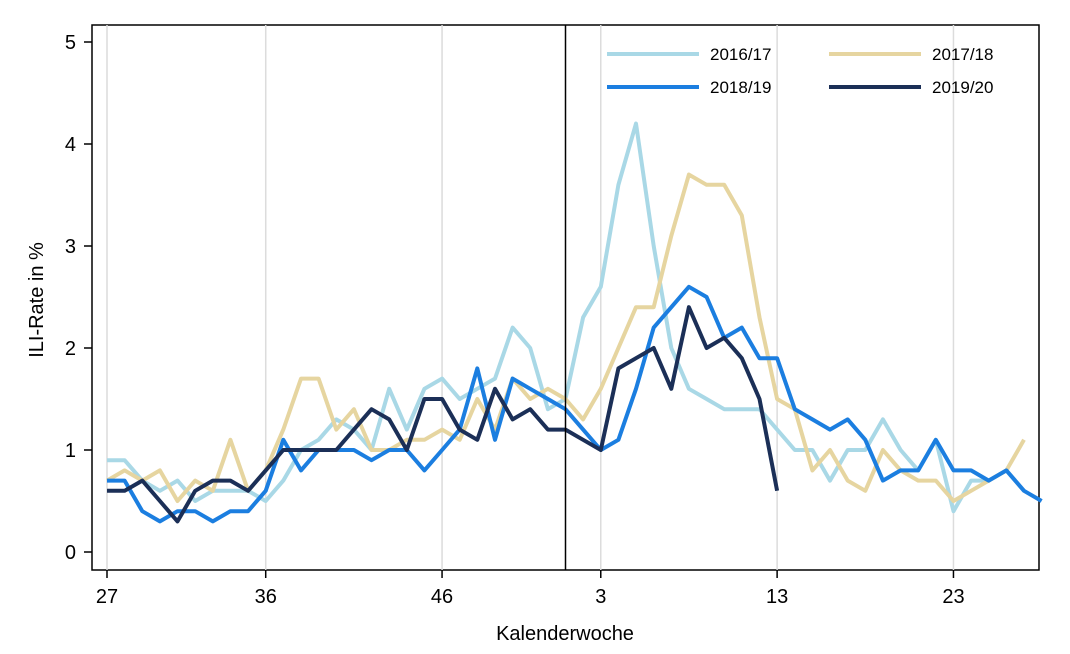 The width and height of the screenshot is (1070, 654). What do you see at coordinates (800, 71) in the screenshot?
I see `legend: 2016/17 2017/18 2018/19 2019/20` at bounding box center [800, 71].